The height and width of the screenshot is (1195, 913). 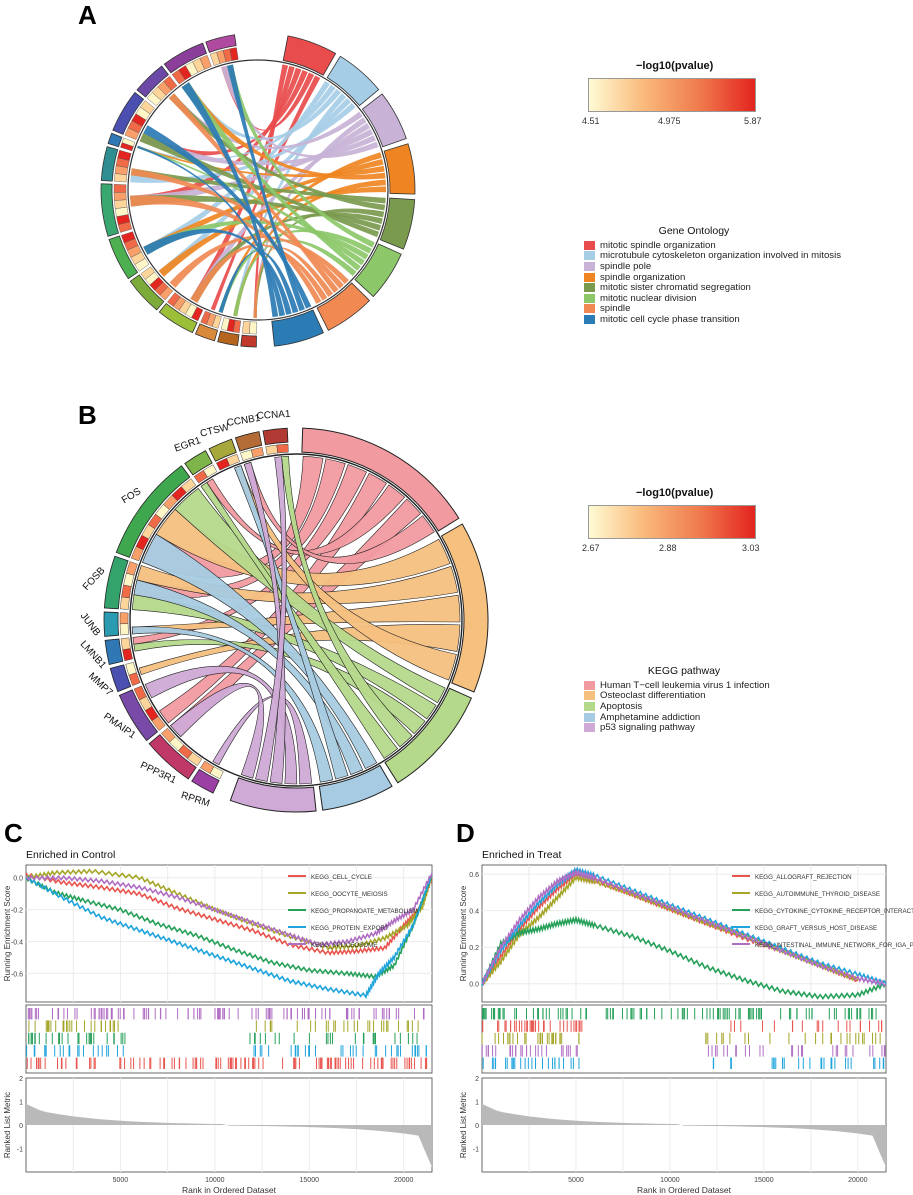 What do you see at coordinates (17, 911) in the screenshot?
I see `y-tick-label: -0.2` at bounding box center [17, 911].